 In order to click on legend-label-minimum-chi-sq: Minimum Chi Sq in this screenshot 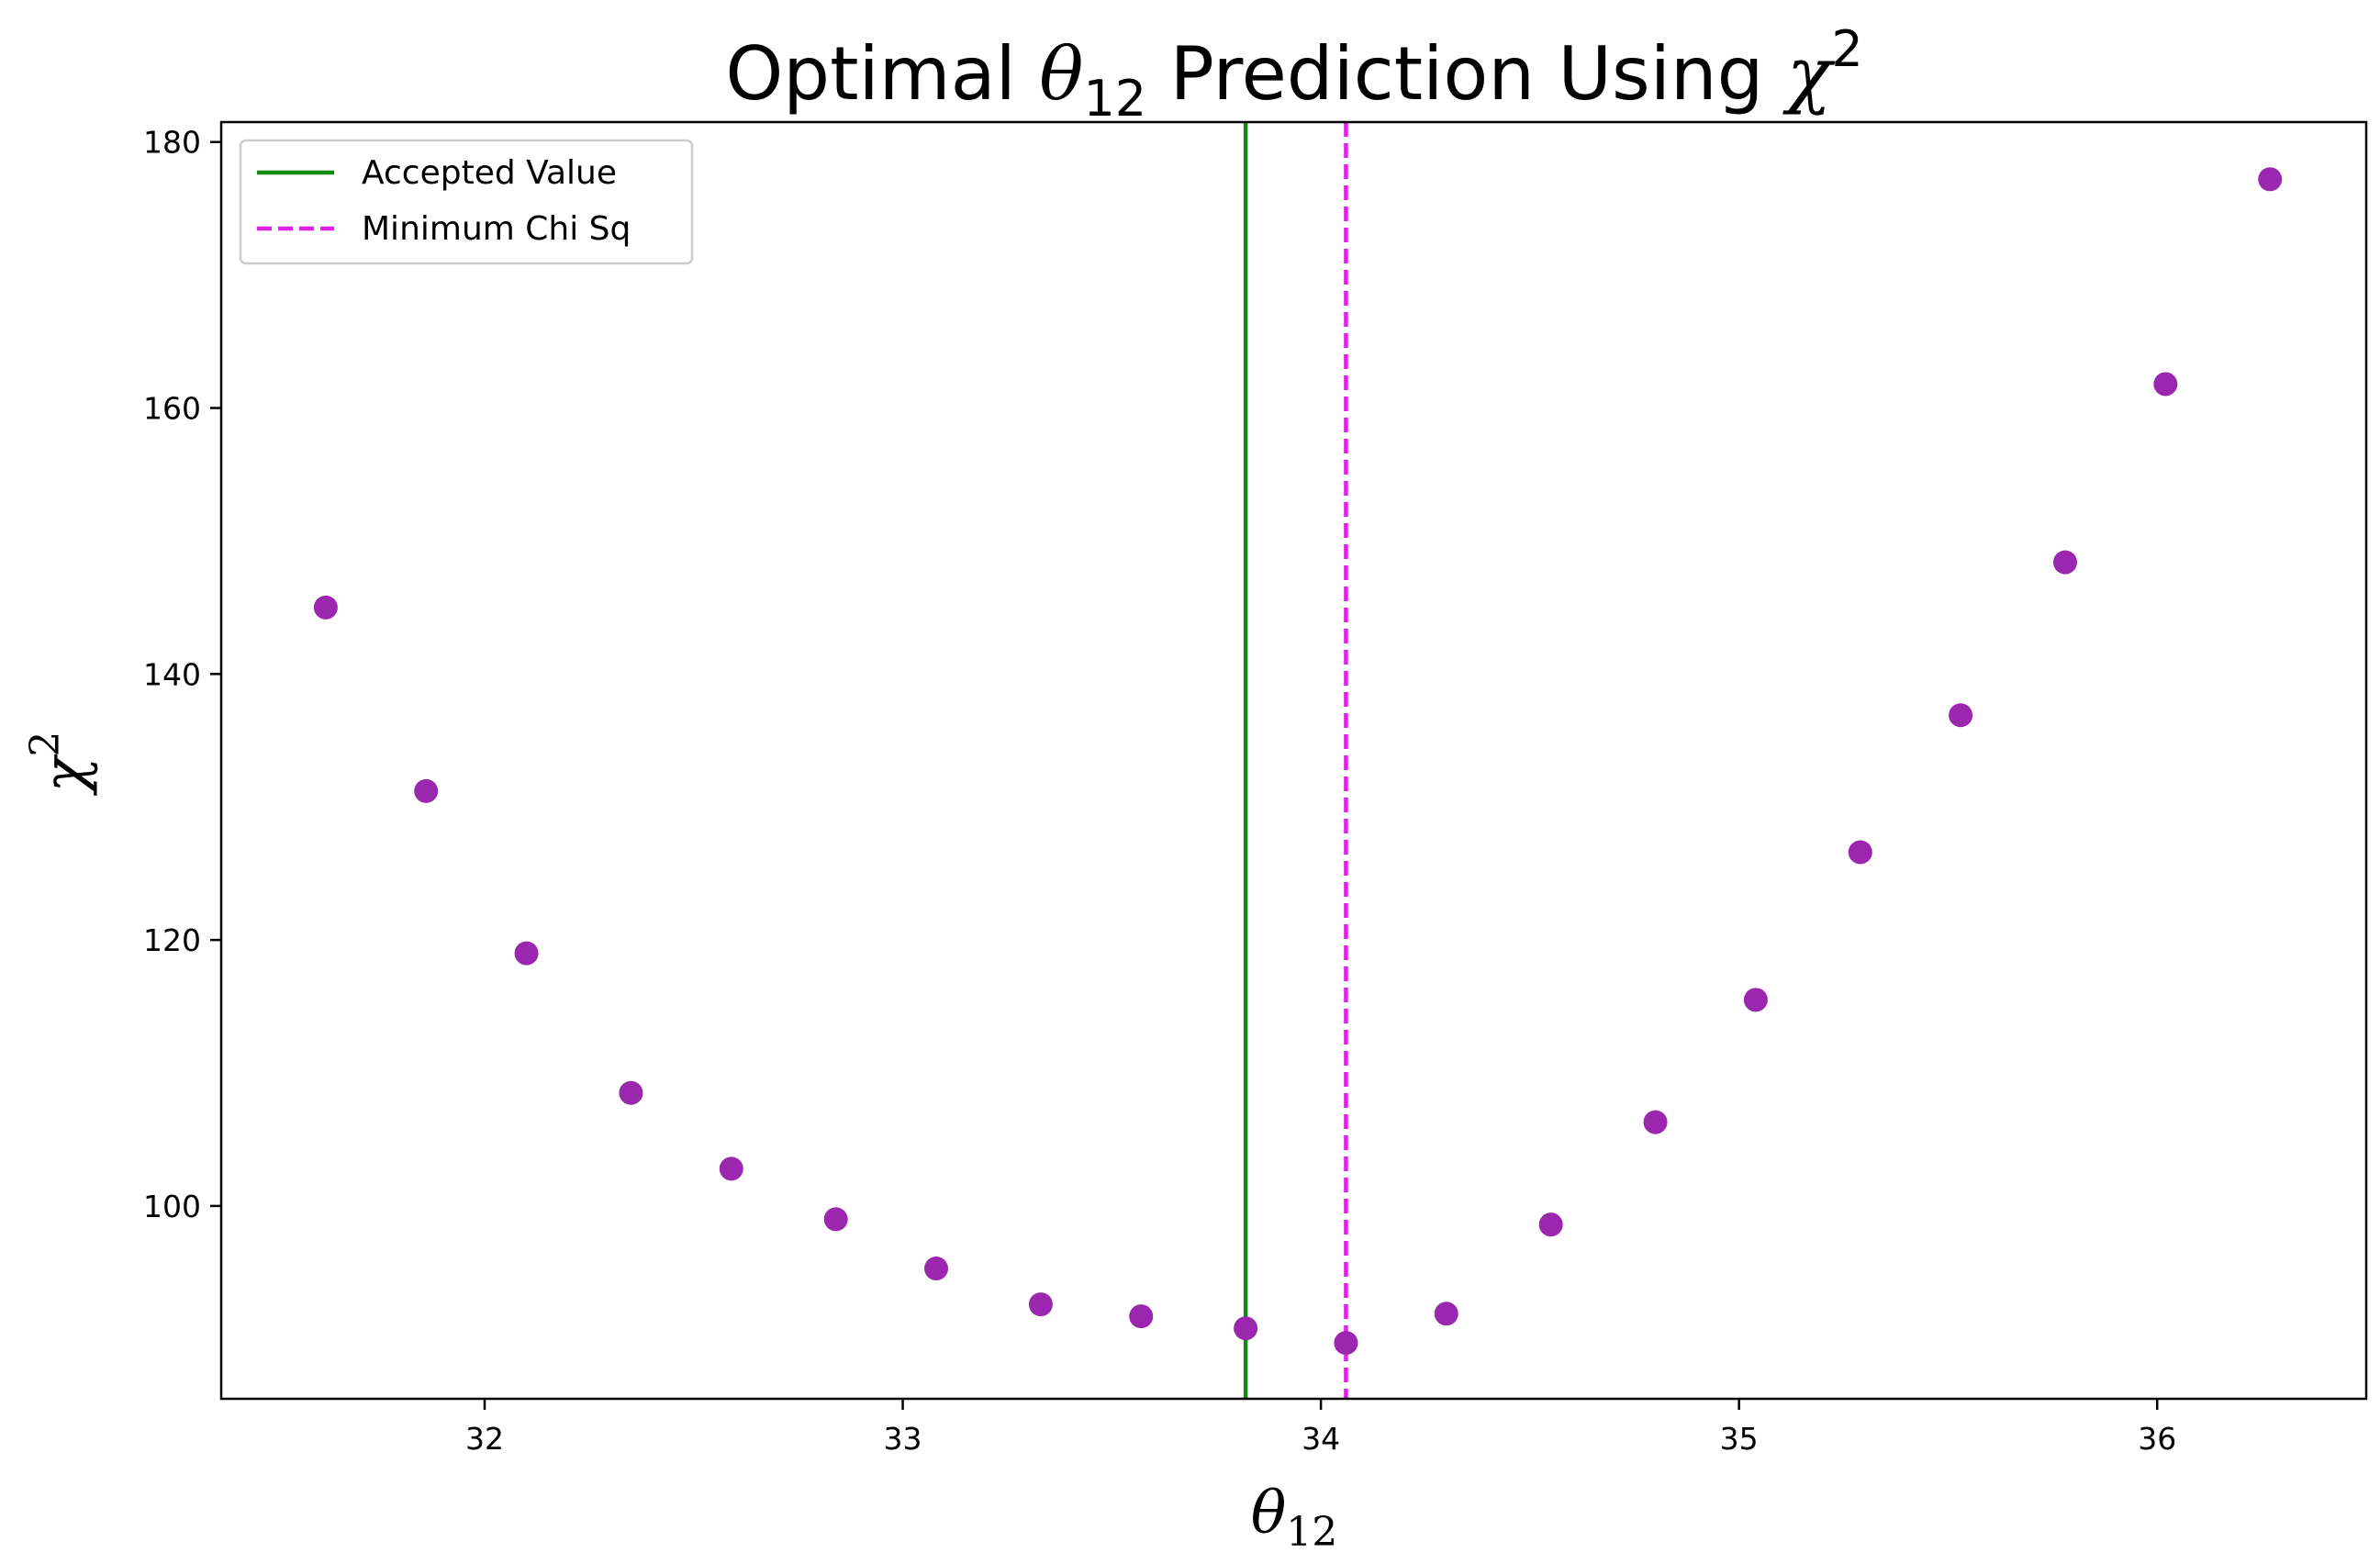, I will do `click(496, 229)`.